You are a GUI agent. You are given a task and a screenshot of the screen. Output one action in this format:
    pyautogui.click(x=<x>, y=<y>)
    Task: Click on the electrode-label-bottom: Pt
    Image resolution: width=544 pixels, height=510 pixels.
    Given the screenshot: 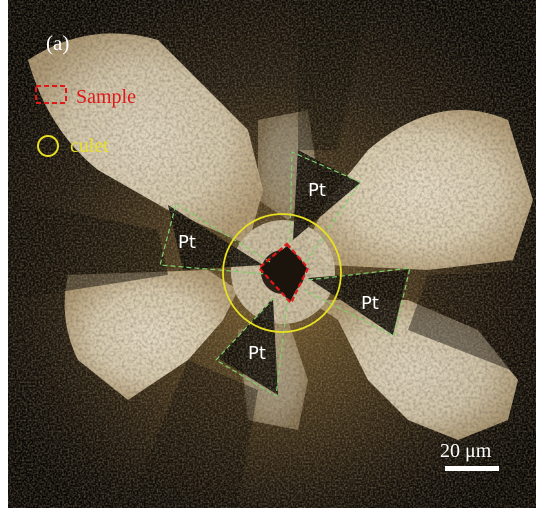 What is the action you would take?
    pyautogui.click(x=257, y=353)
    